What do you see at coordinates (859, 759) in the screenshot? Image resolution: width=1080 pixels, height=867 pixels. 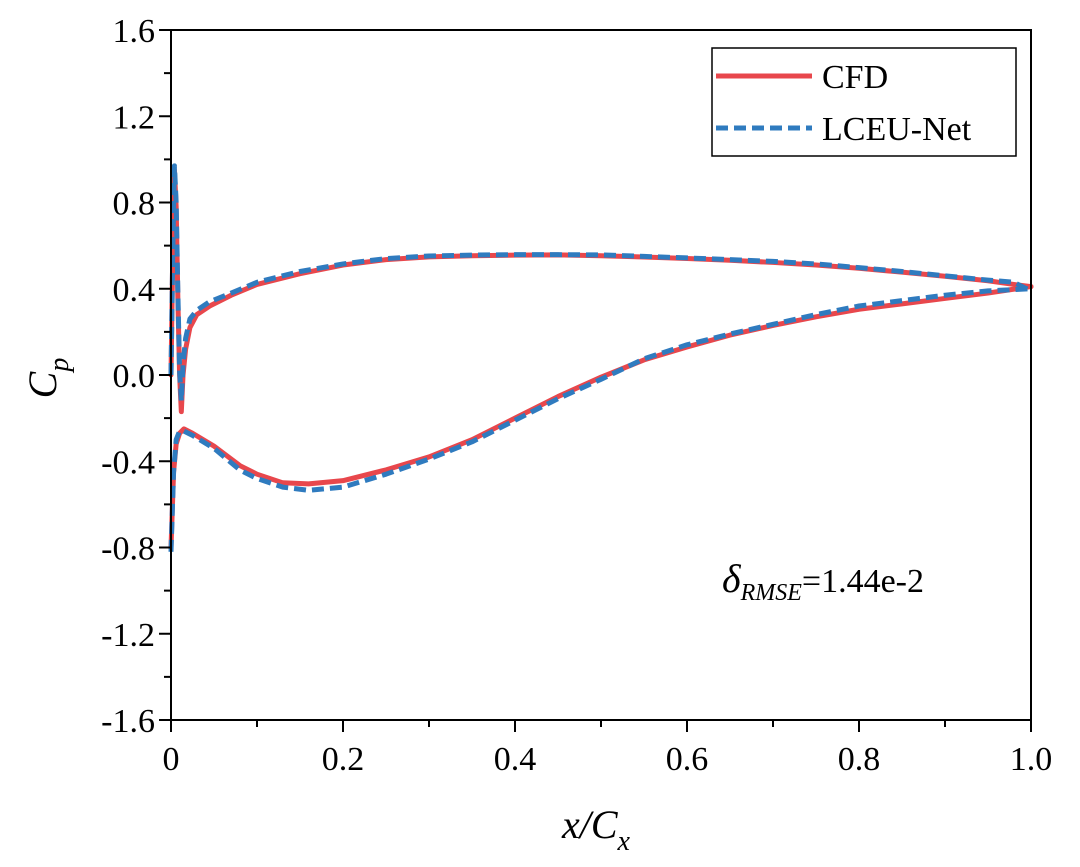 I see `x-tick-label: 0.8` at bounding box center [859, 759].